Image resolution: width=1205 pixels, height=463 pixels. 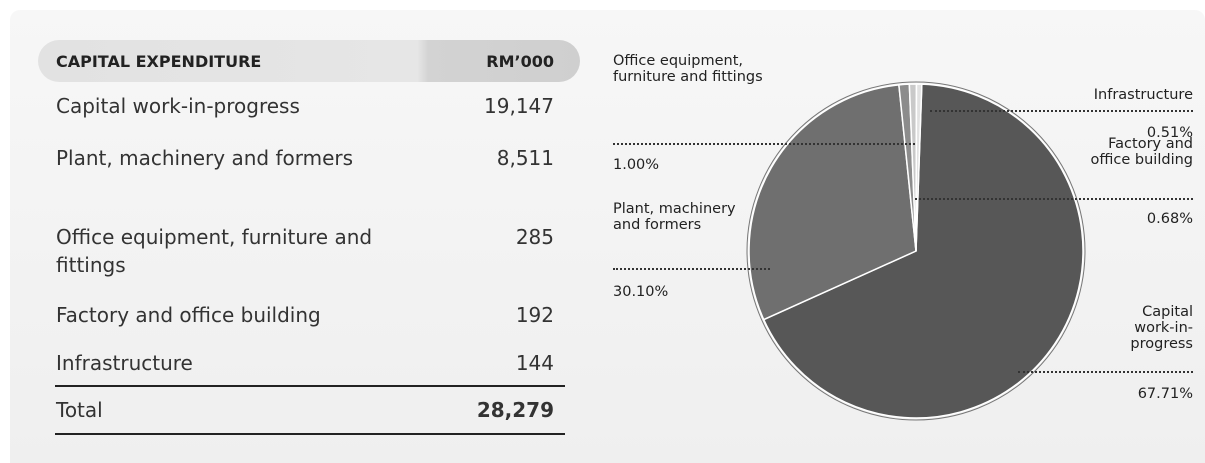 What do you see at coordinates (1141, 152) in the screenshot?
I see `slice-label: Factory and office building` at bounding box center [1141, 152].